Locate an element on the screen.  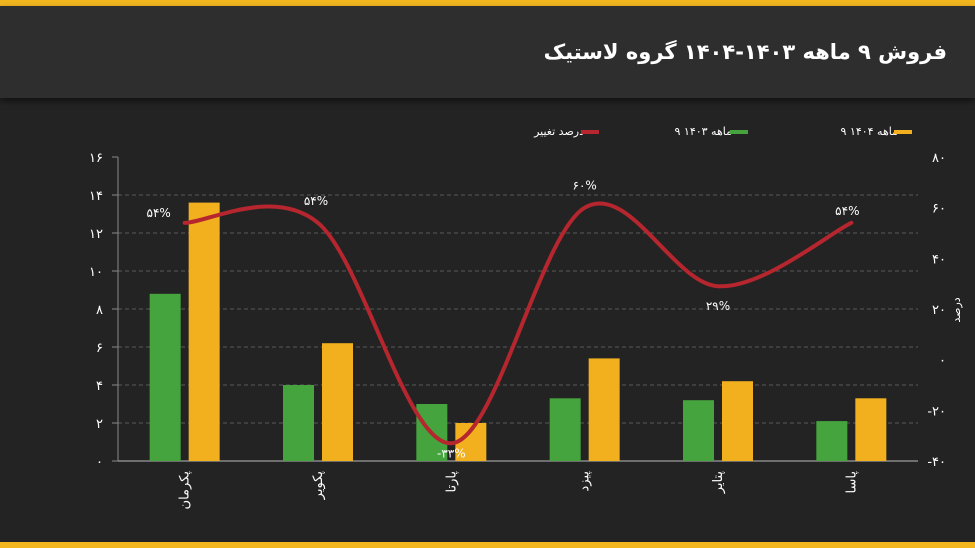
chart-title: فروش ۹ ماهه ۱۴۰۳-۱۴۰۴ گروه لاستیک is located at coordinates (745, 52).